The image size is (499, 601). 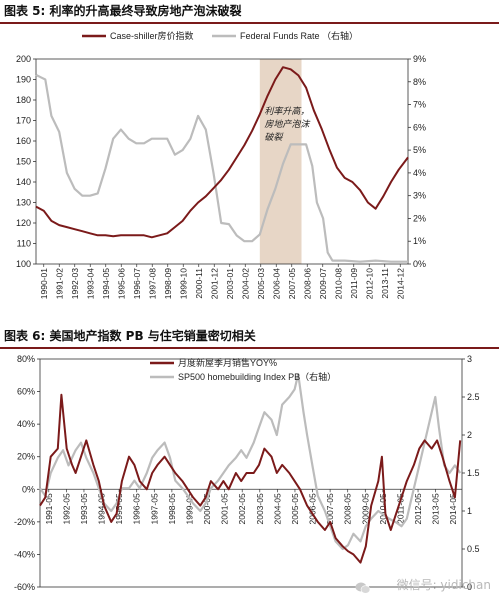 I want to click on fig5-y-left-tick-label: 100, so click(x=23, y=264).